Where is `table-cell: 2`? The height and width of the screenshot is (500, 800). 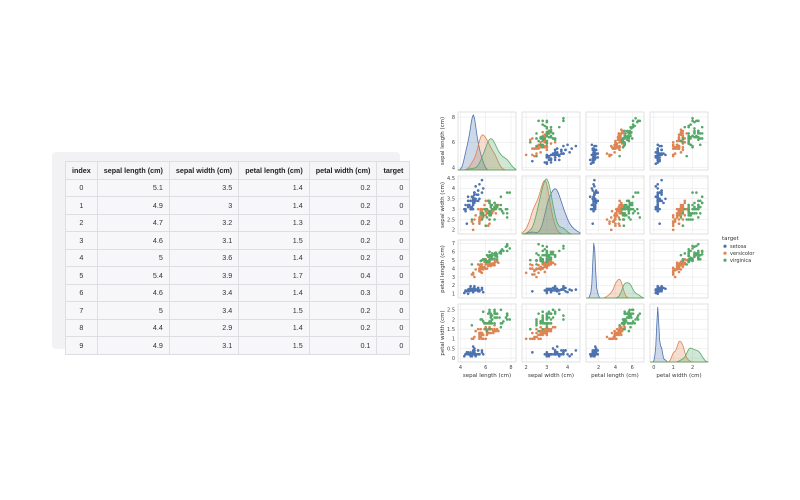
table-cell: 2 is located at coordinates (81, 222).